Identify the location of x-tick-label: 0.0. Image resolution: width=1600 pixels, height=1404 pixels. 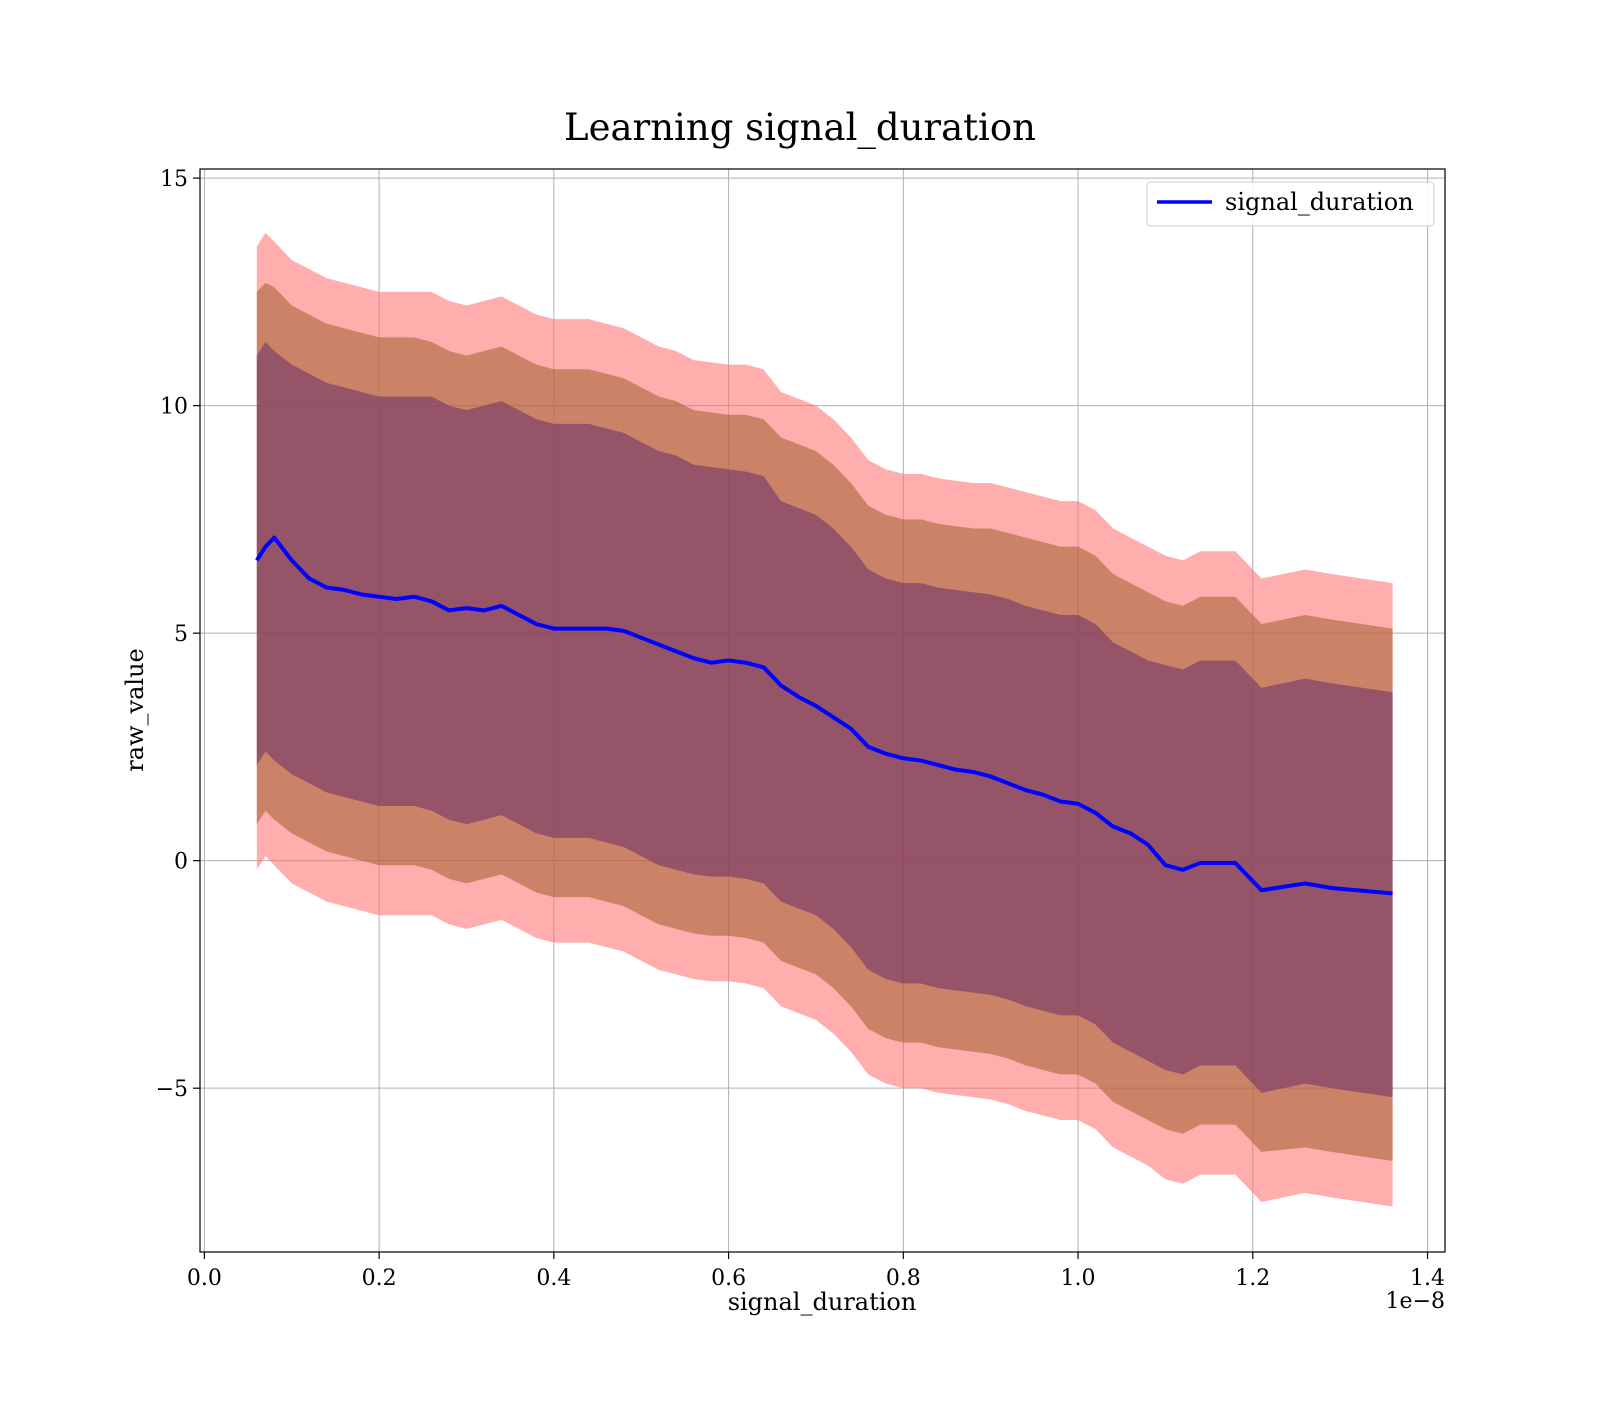
(204, 1278).